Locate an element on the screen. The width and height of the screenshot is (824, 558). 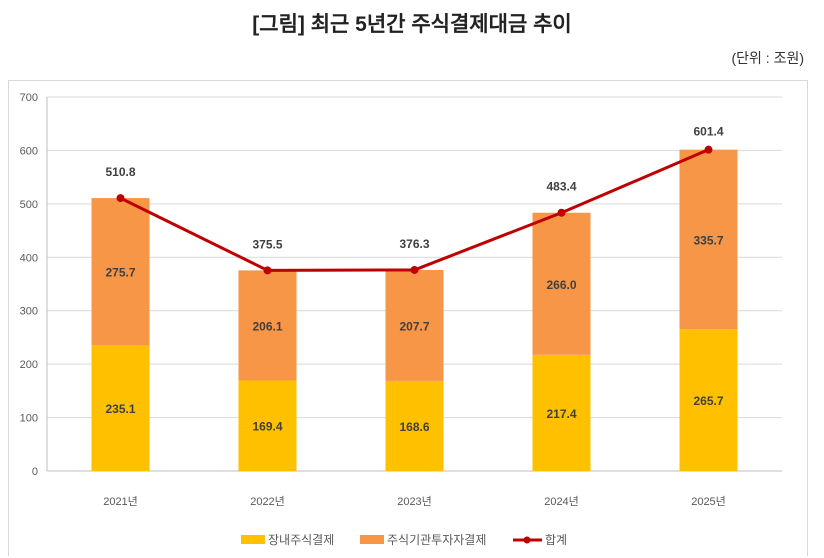
data-label: 217.4 is located at coordinates (561, 414).